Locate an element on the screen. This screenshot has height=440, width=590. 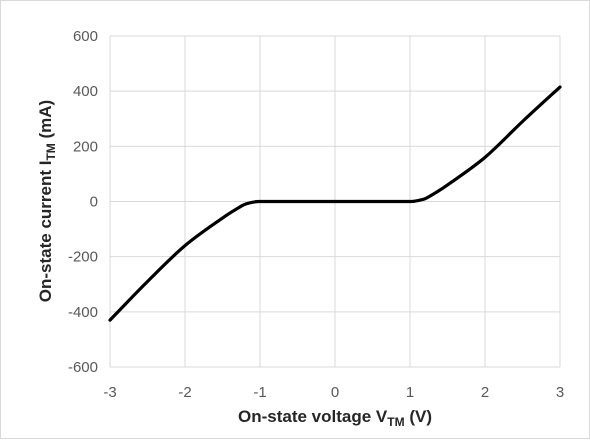
x-tick-label: 1 is located at coordinates (410, 392).